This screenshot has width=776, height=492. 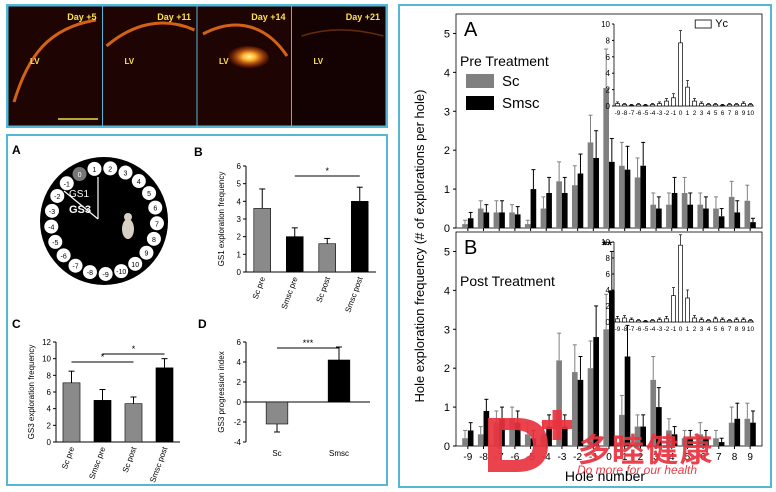 What do you see at coordinates (104, 221) in the screenshot?
I see `maze-arena` at bounding box center [104, 221].